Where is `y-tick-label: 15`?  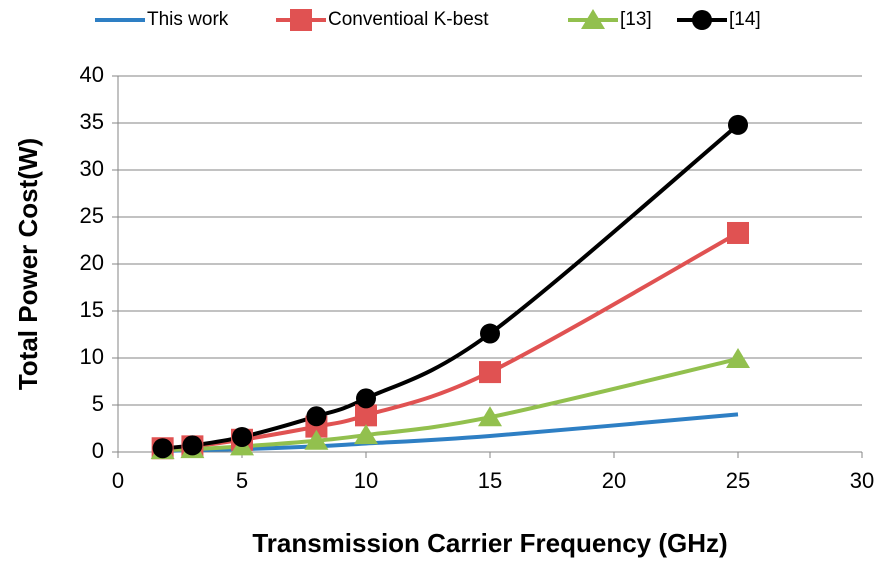
y-tick-label: 15 is located at coordinates (92, 309).